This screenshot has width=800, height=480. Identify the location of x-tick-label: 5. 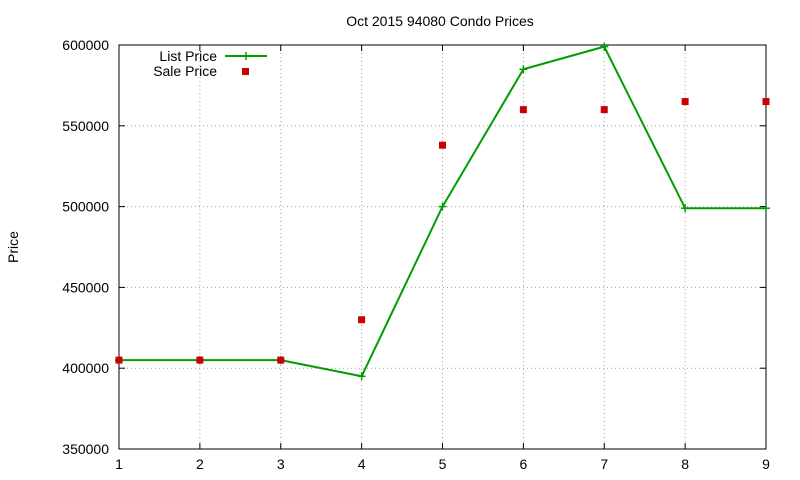
(443, 464).